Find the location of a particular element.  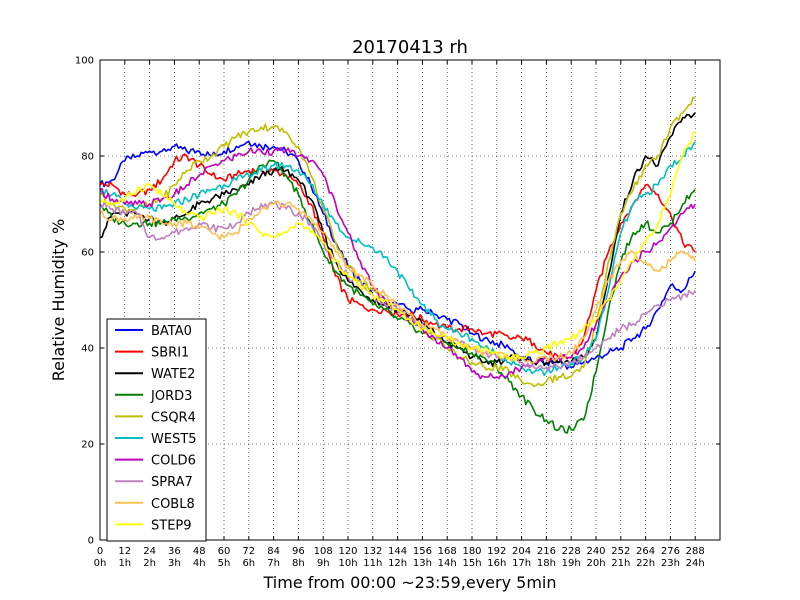

legend-label: COBL8 is located at coordinates (173, 504).